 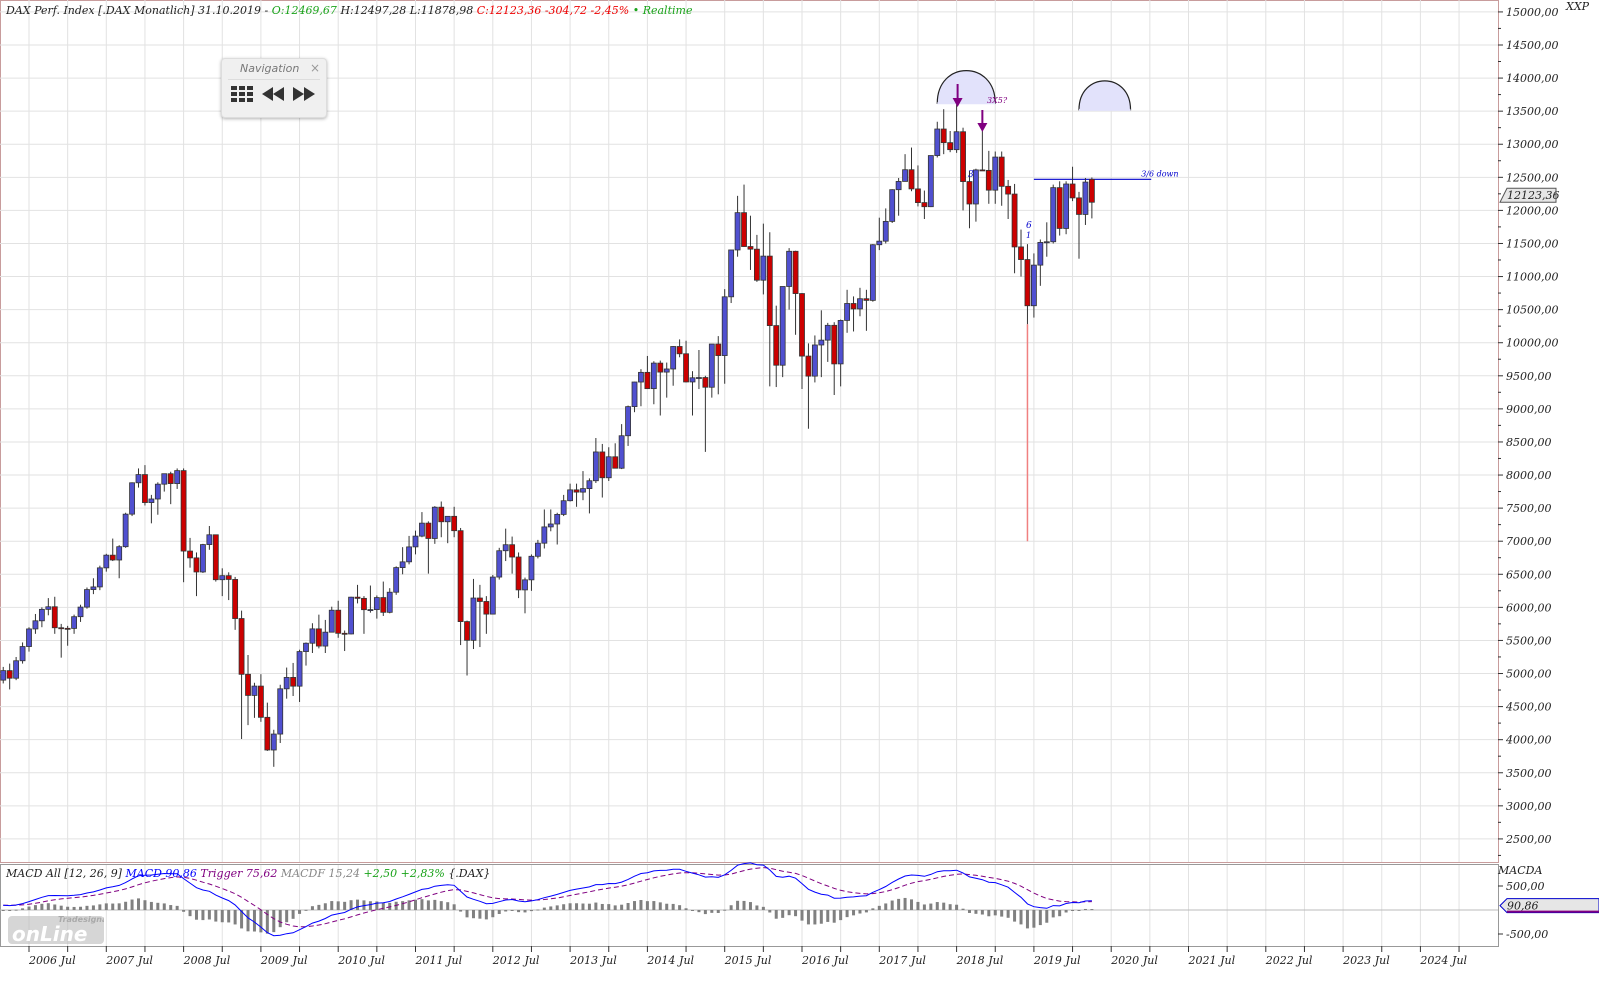 I want to click on x-tick-label: 2011, so click(x=429, y=960).